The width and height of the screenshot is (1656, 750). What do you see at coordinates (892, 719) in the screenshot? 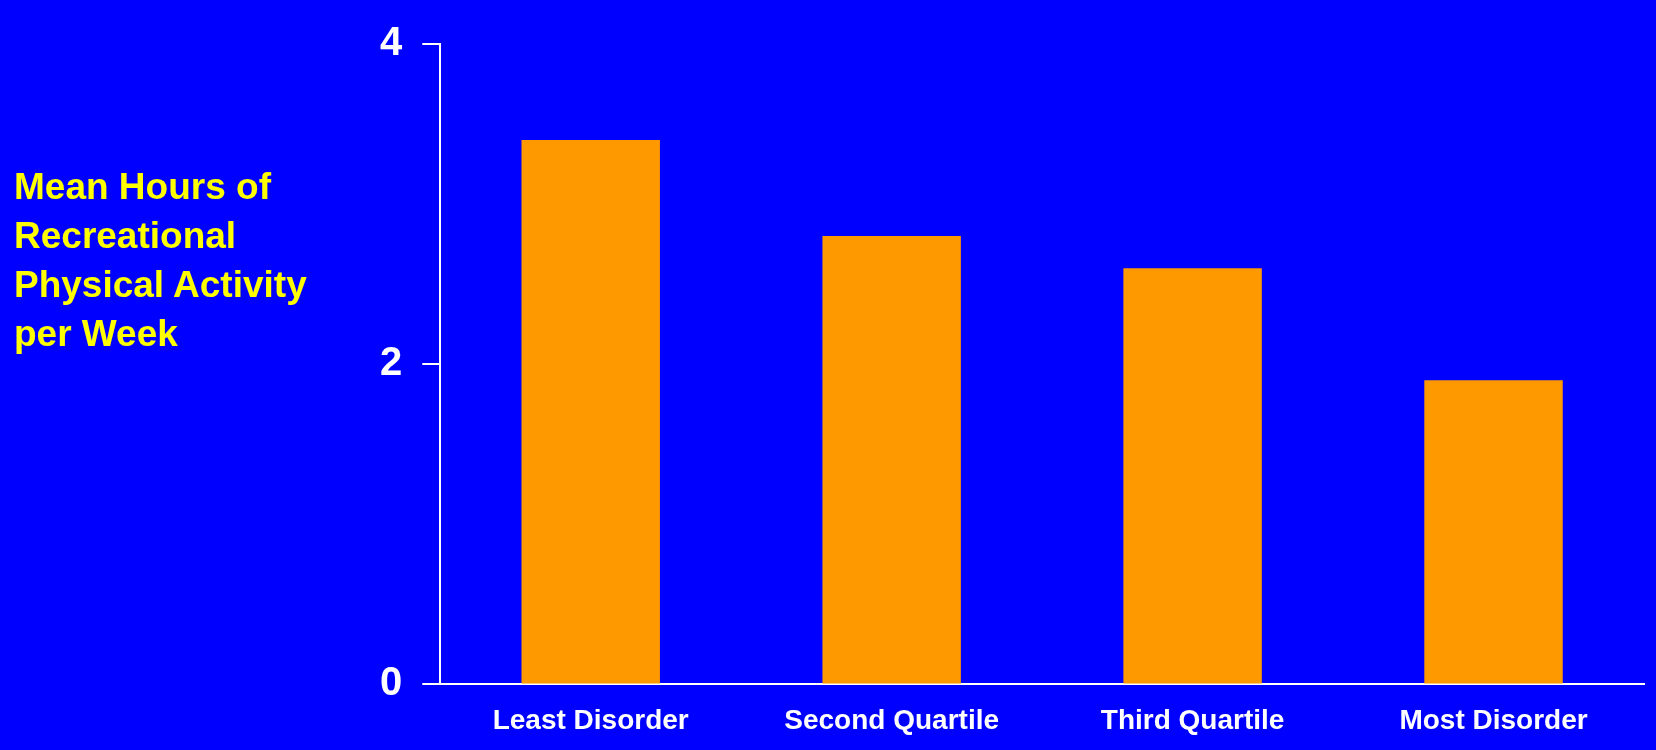
I see `x-tick-label: Second Quartile` at bounding box center [892, 719].